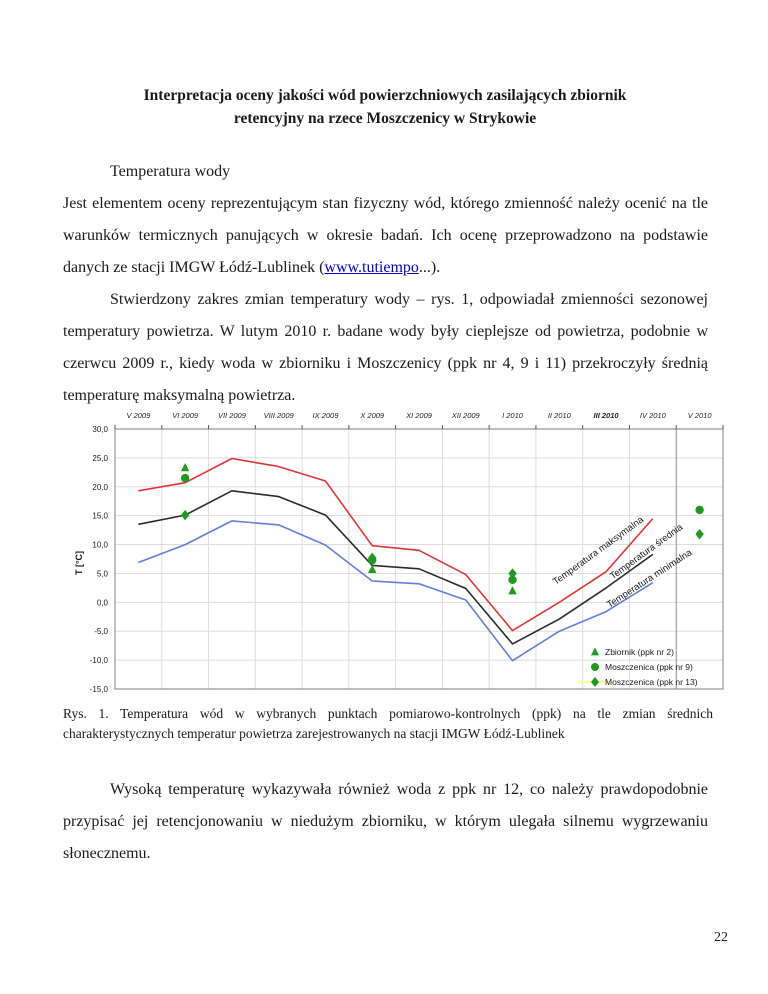 Image resolution: width=768 pixels, height=994 pixels. Describe the element at coordinates (232, 415) in the screenshot. I see `x-category-label: VII 2009` at that location.